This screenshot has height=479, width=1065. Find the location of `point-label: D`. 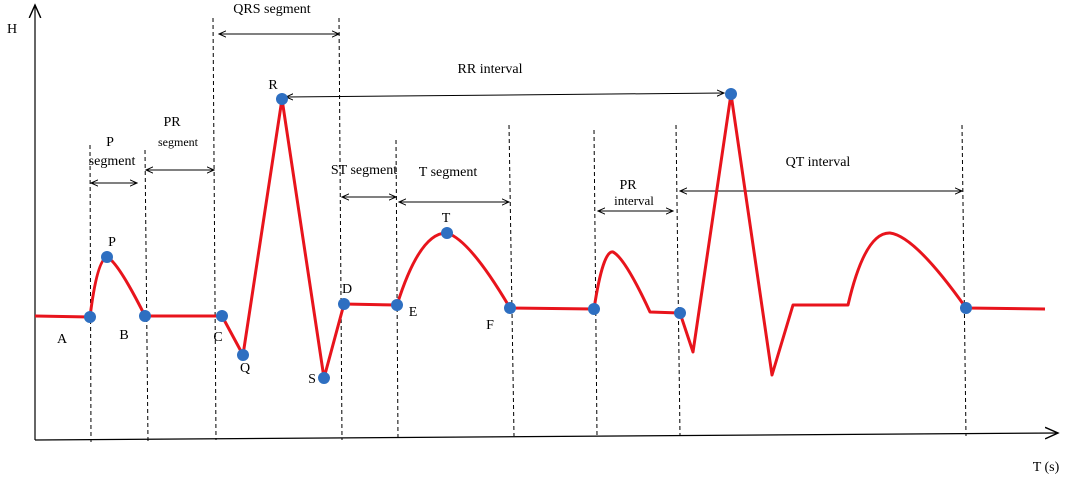

point-label: D is located at coordinates (347, 289).